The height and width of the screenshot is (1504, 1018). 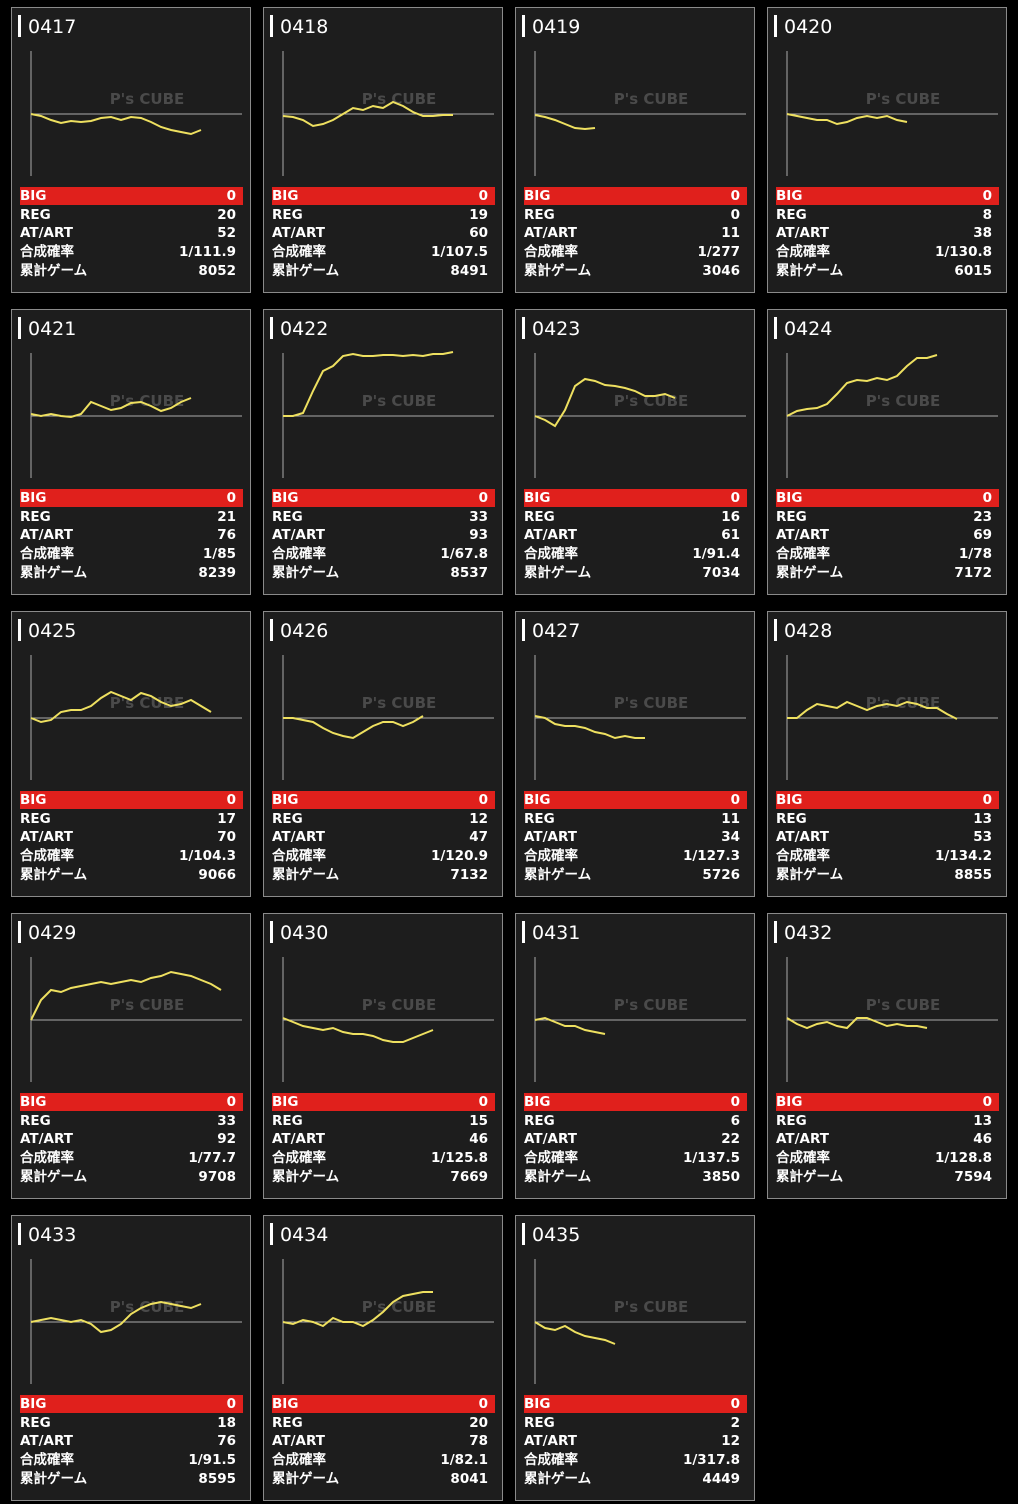 What do you see at coordinates (217, 874) in the screenshot?
I see `stat-value: 9066` at bounding box center [217, 874].